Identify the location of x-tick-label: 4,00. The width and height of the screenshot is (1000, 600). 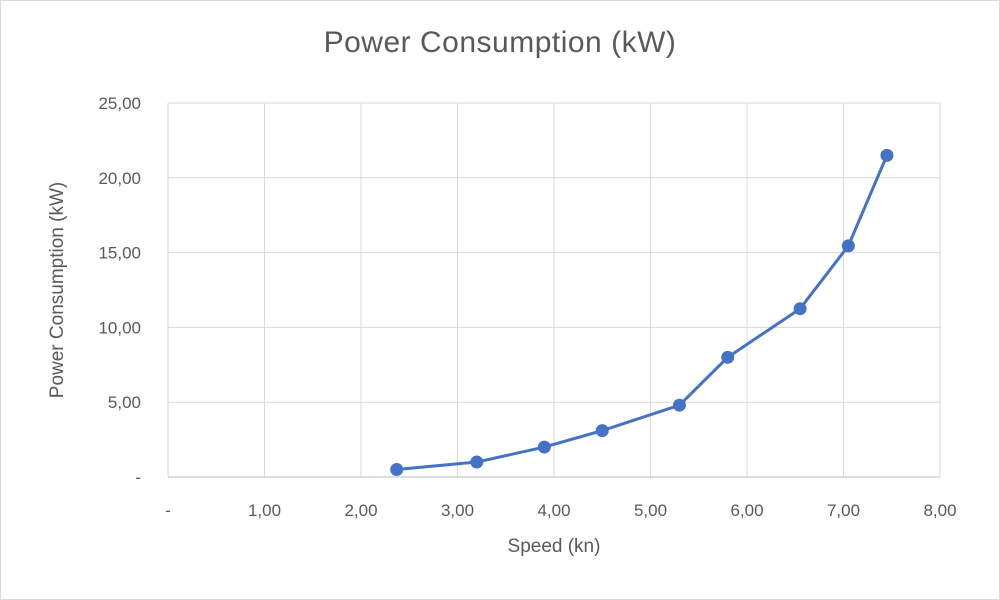
(553, 510).